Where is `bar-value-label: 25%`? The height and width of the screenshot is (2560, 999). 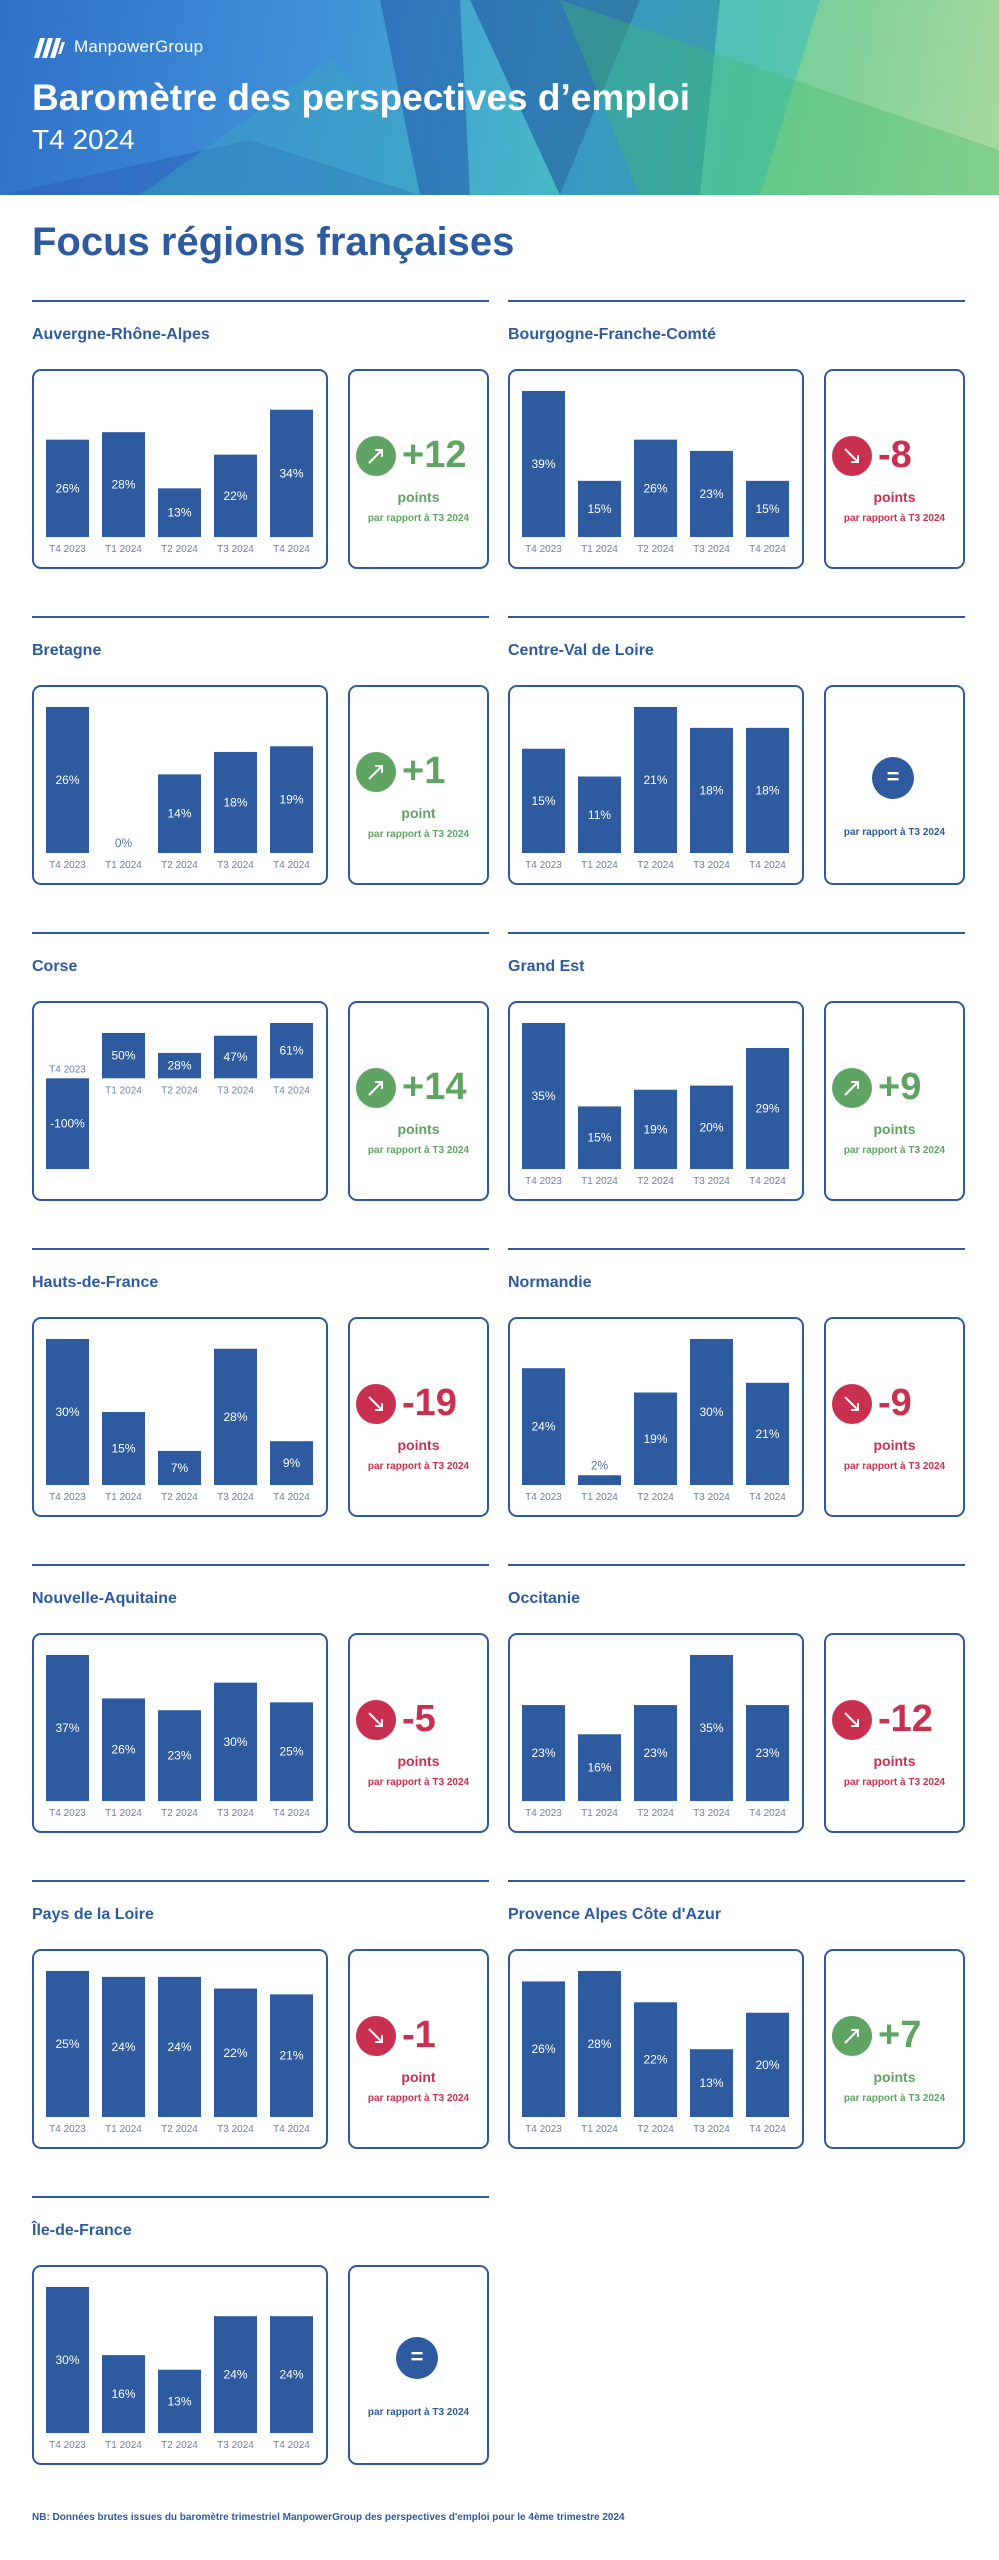 bar-value-label: 25% is located at coordinates (67, 2044).